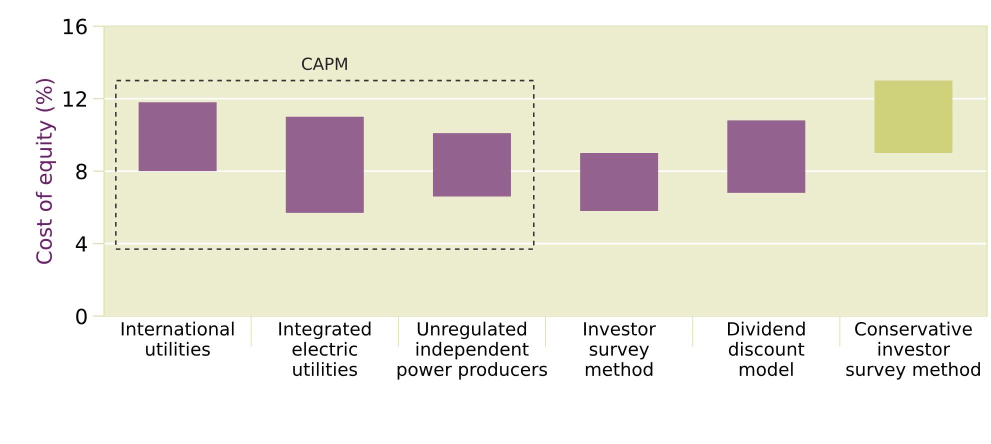 The height and width of the screenshot is (444, 991). I want to click on annotation: CAPM, so click(324, 63).